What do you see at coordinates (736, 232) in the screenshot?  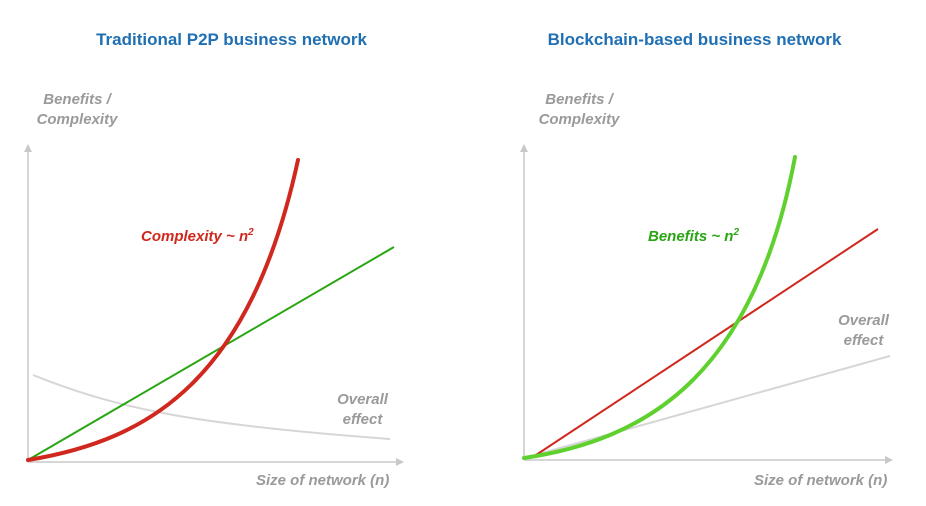 I see `benefits-annotation-sup: 2` at bounding box center [736, 232].